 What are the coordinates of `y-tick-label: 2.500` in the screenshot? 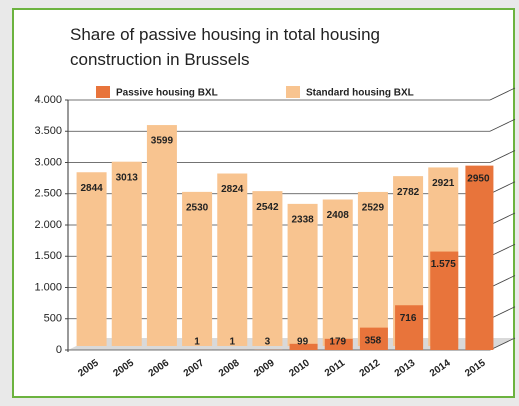 It's located at (48, 194).